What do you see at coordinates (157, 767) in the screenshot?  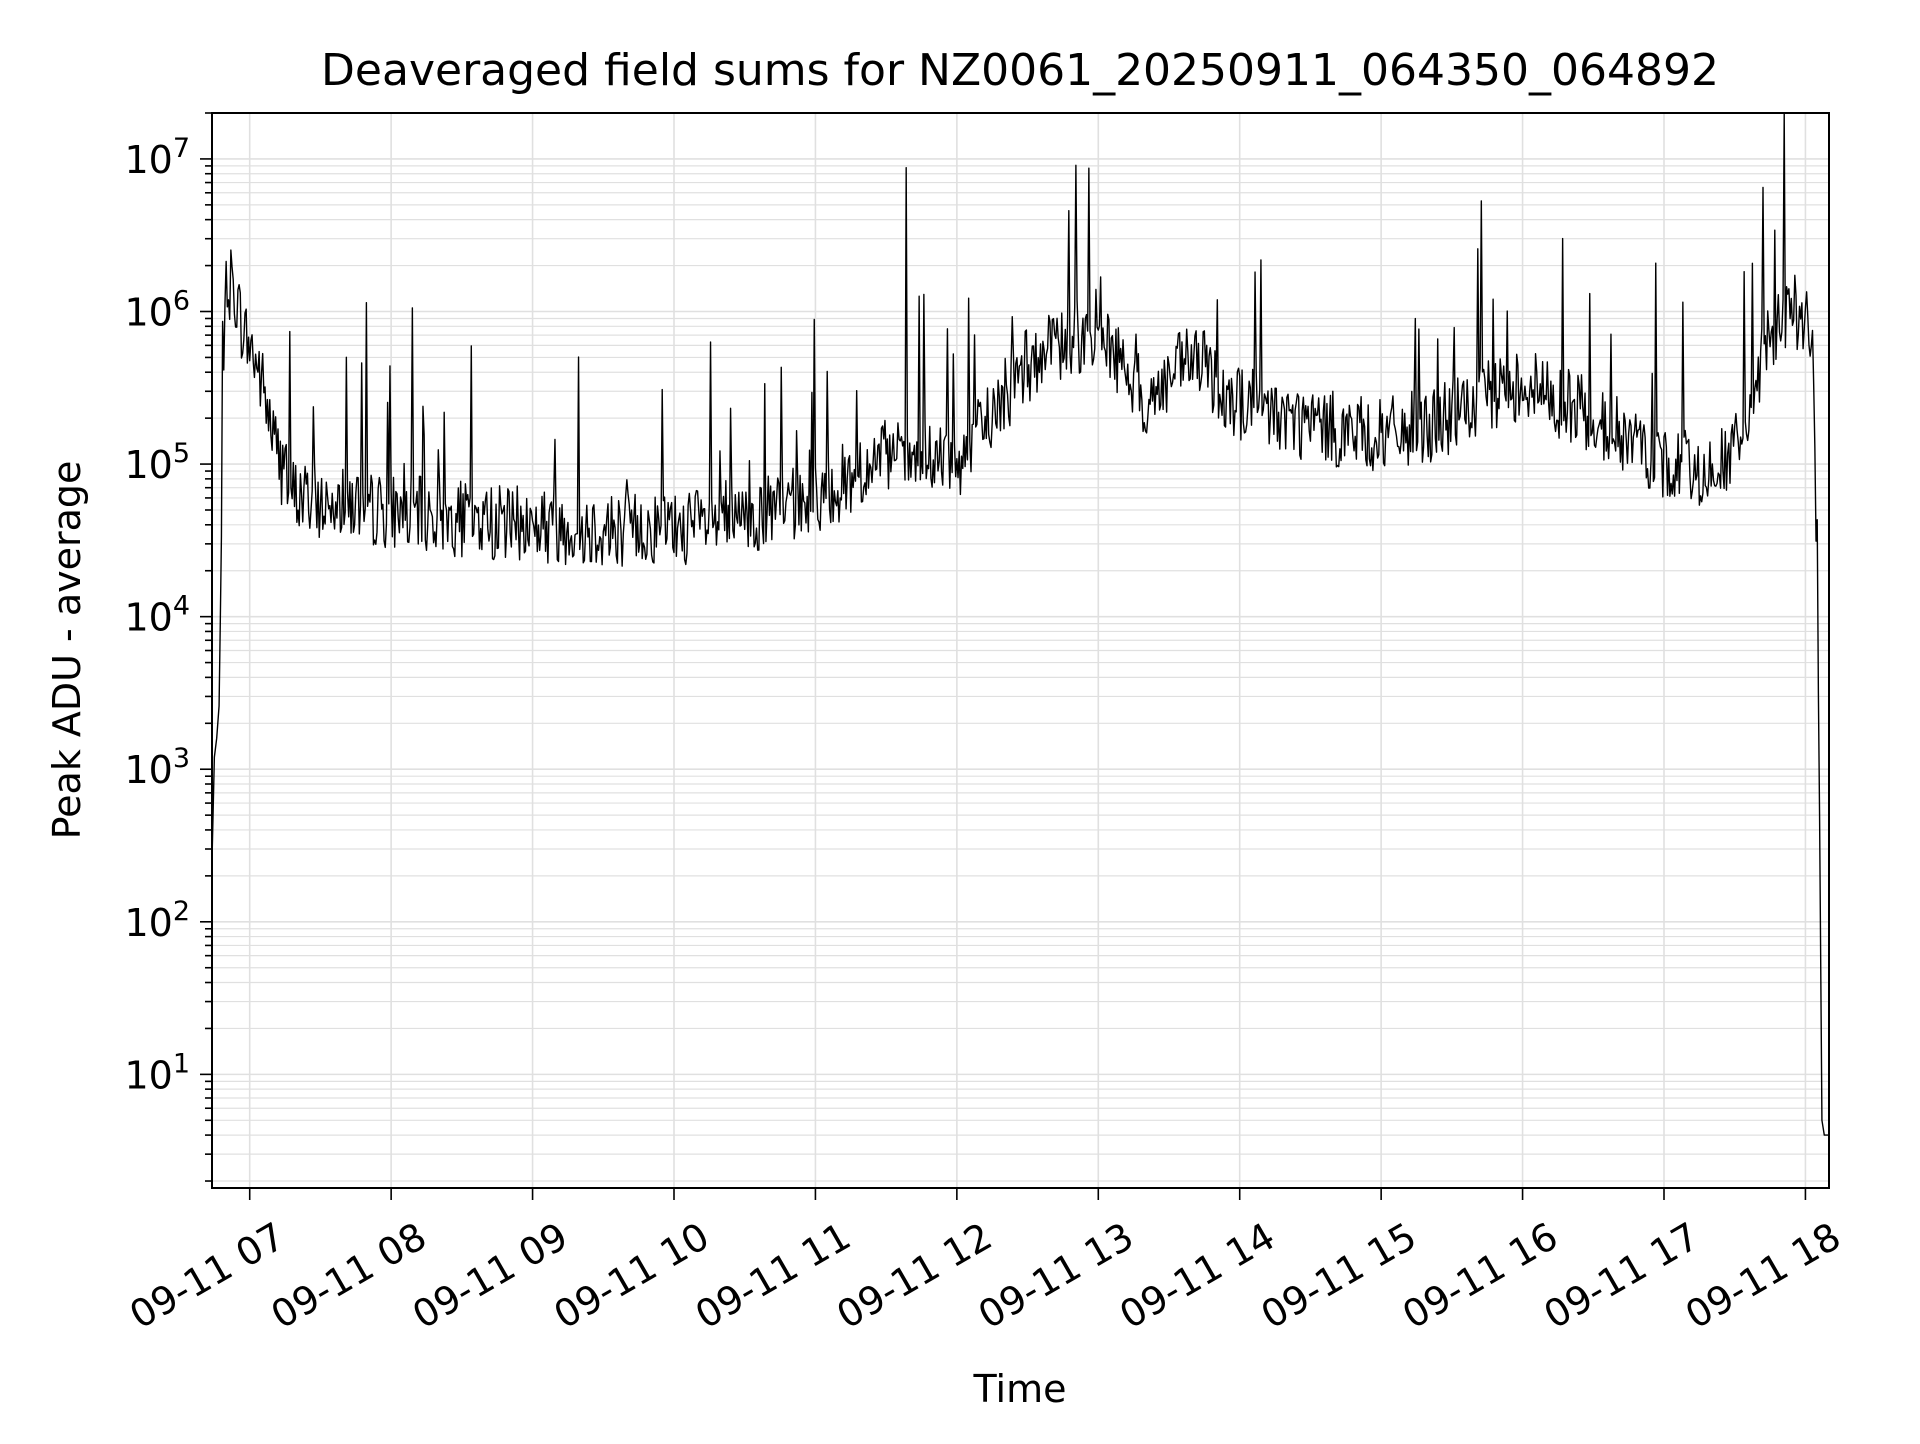 I see `y-tick-label: 103` at bounding box center [157, 767].